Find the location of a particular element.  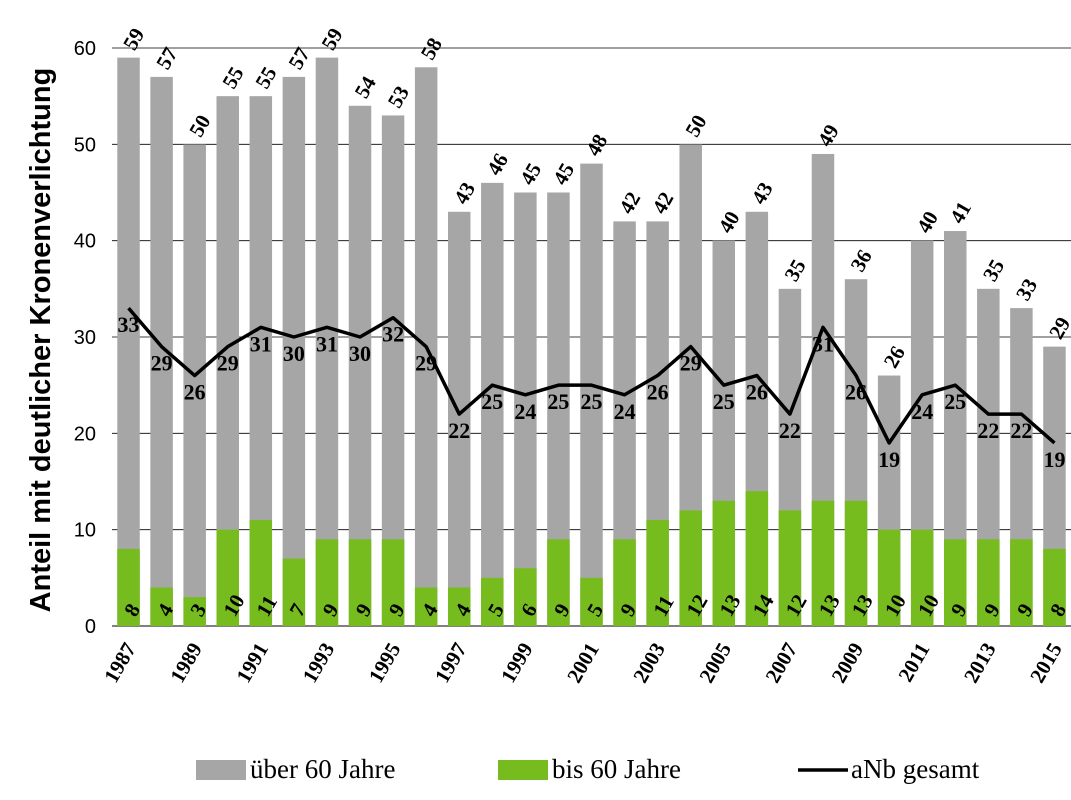

data-label-over-60: 48 is located at coordinates (596, 145).